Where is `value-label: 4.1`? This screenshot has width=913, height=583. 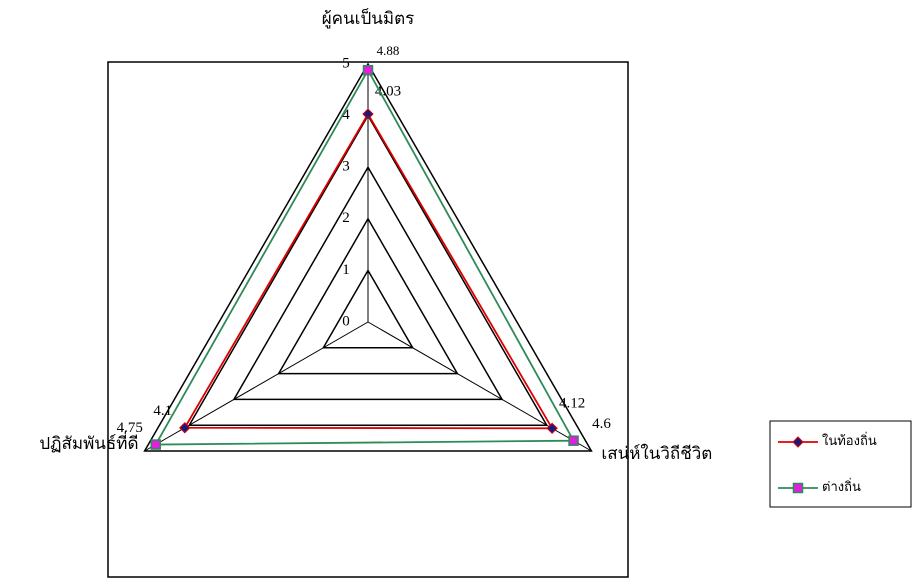 value-label: 4.1 is located at coordinates (162, 411).